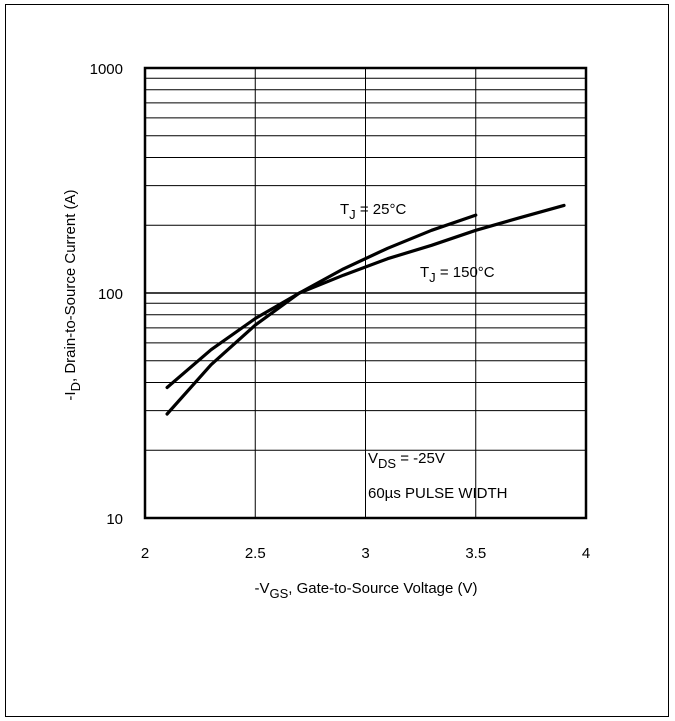 The width and height of the screenshot is (675, 721). Describe the element at coordinates (406, 460) in the screenshot. I see `annotation-vds: VDS = -25V` at that location.